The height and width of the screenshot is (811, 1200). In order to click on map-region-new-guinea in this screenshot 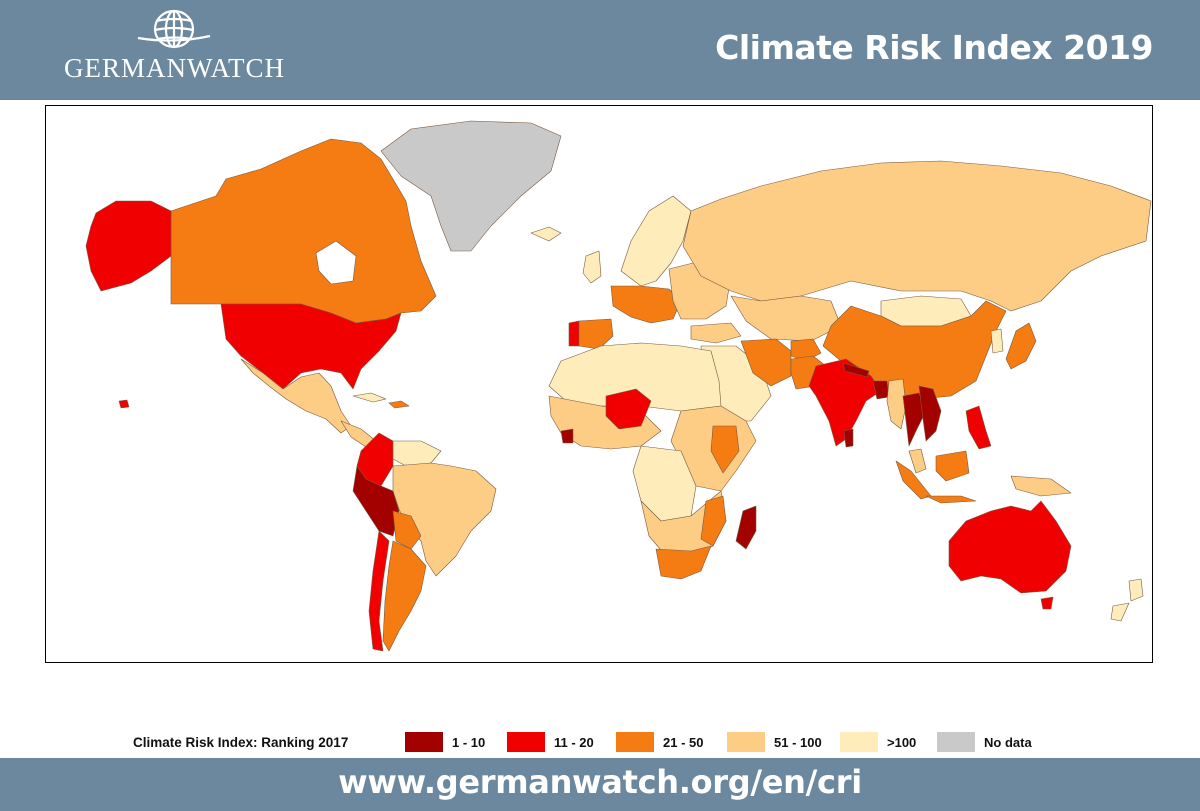, I will do `click(1041, 486)`.